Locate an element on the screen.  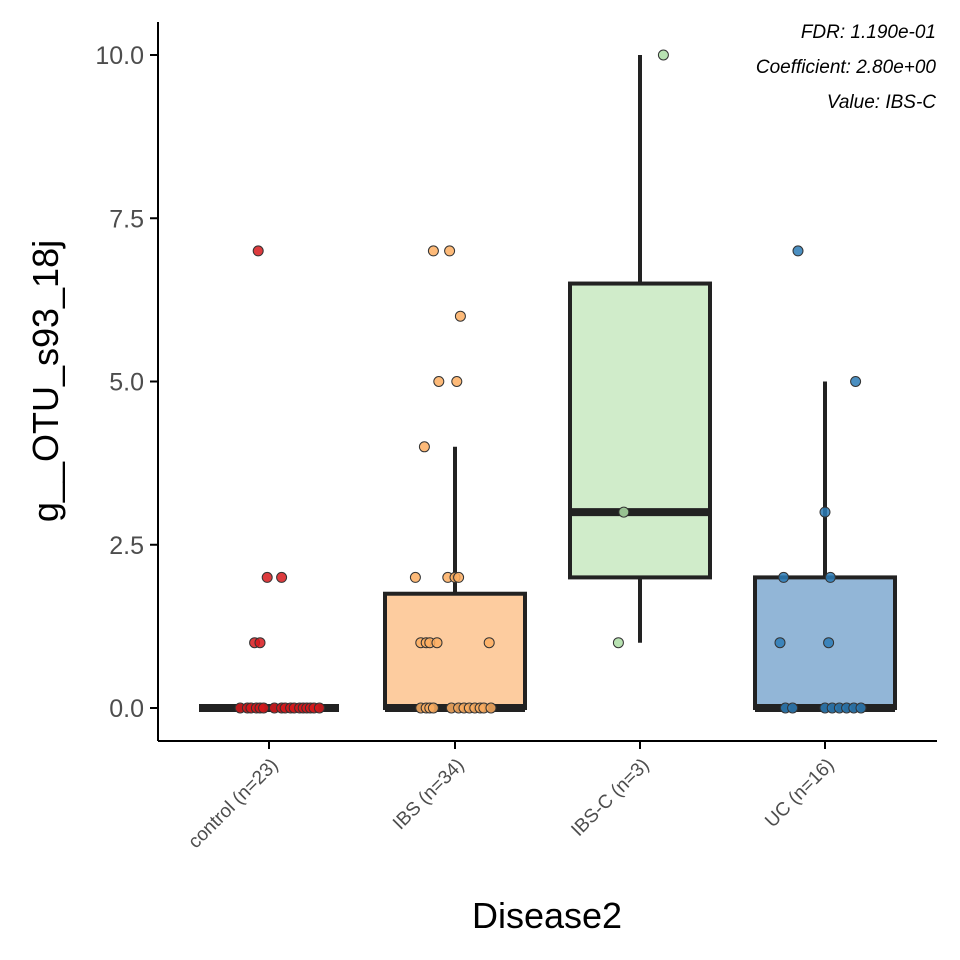
y-ticks: 0.0 2.5 5.0 7.5 10.0 is located at coordinates (126, 382).